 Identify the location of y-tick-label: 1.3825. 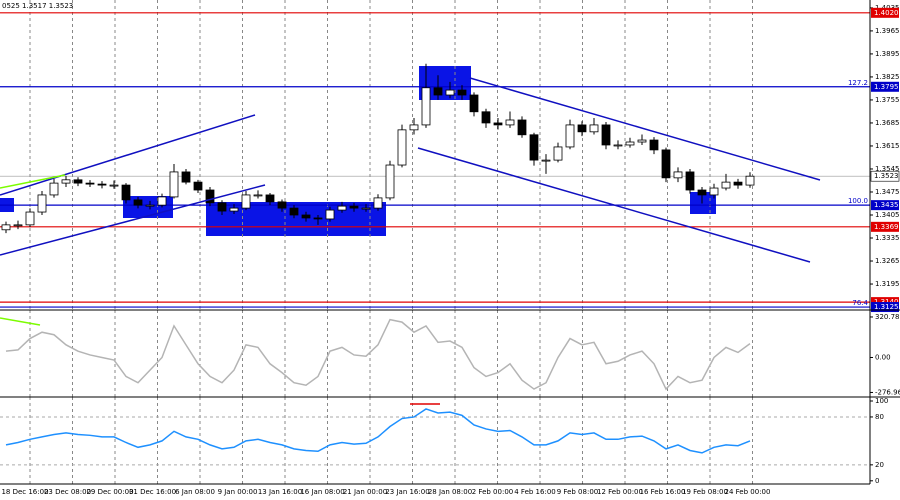
(887, 77).